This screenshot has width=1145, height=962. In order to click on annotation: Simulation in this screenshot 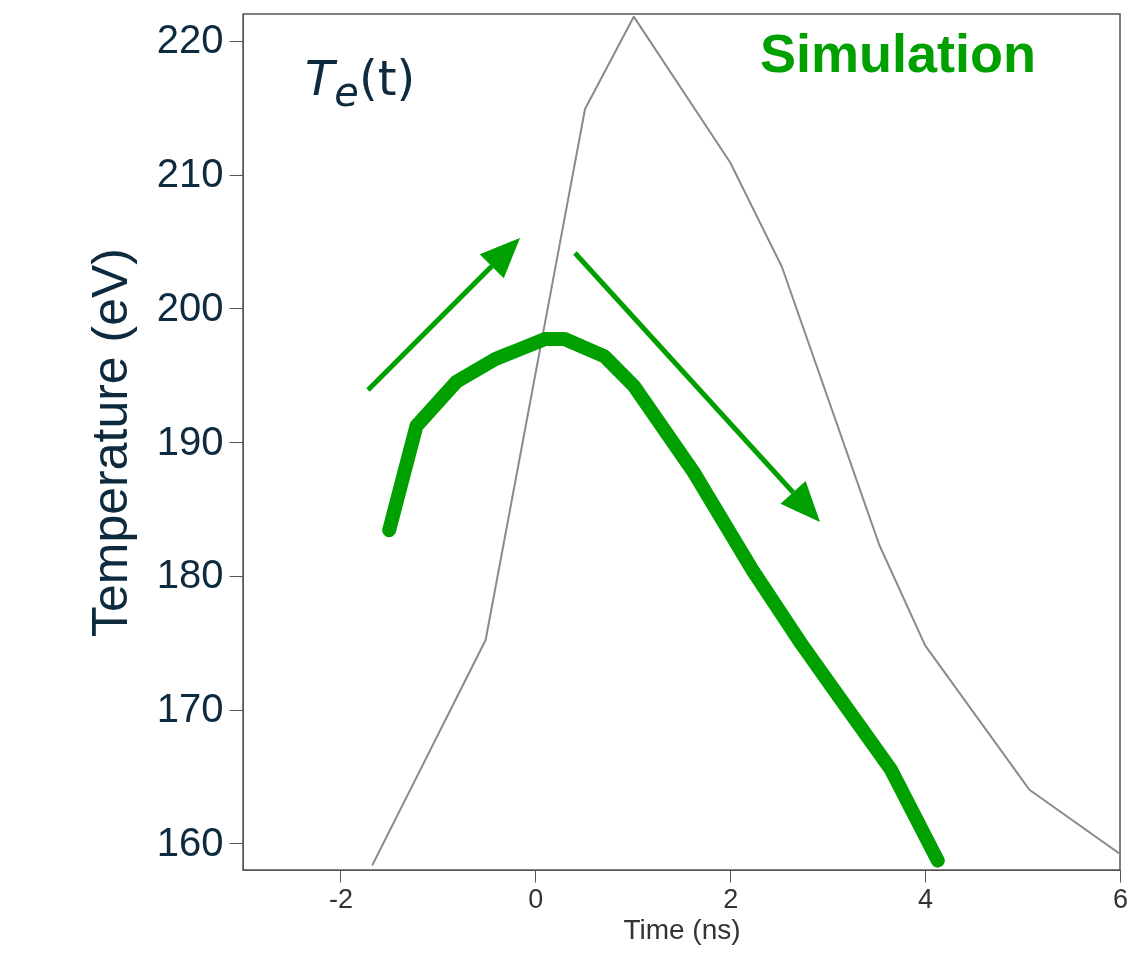, I will do `click(898, 53)`.